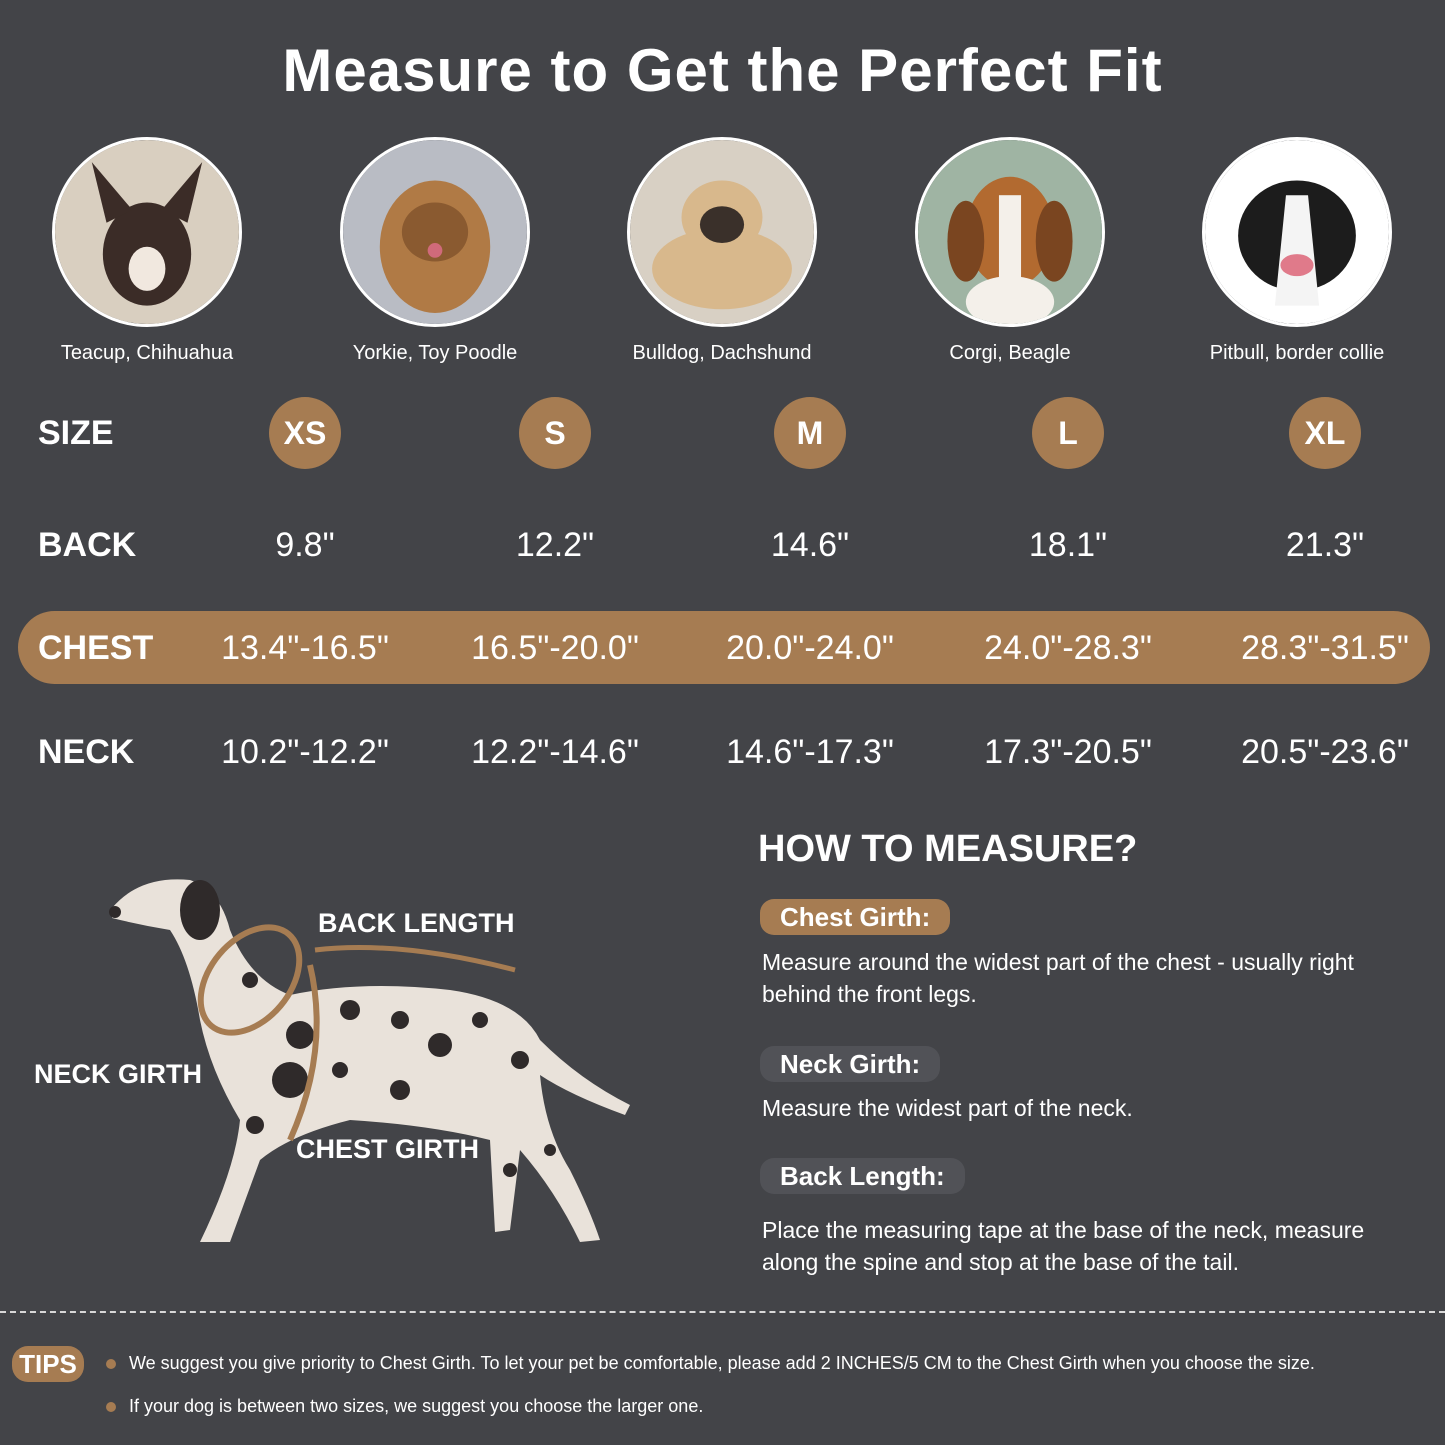  I want to click on chest-cell: 13.4"-16.5", so click(305, 648).